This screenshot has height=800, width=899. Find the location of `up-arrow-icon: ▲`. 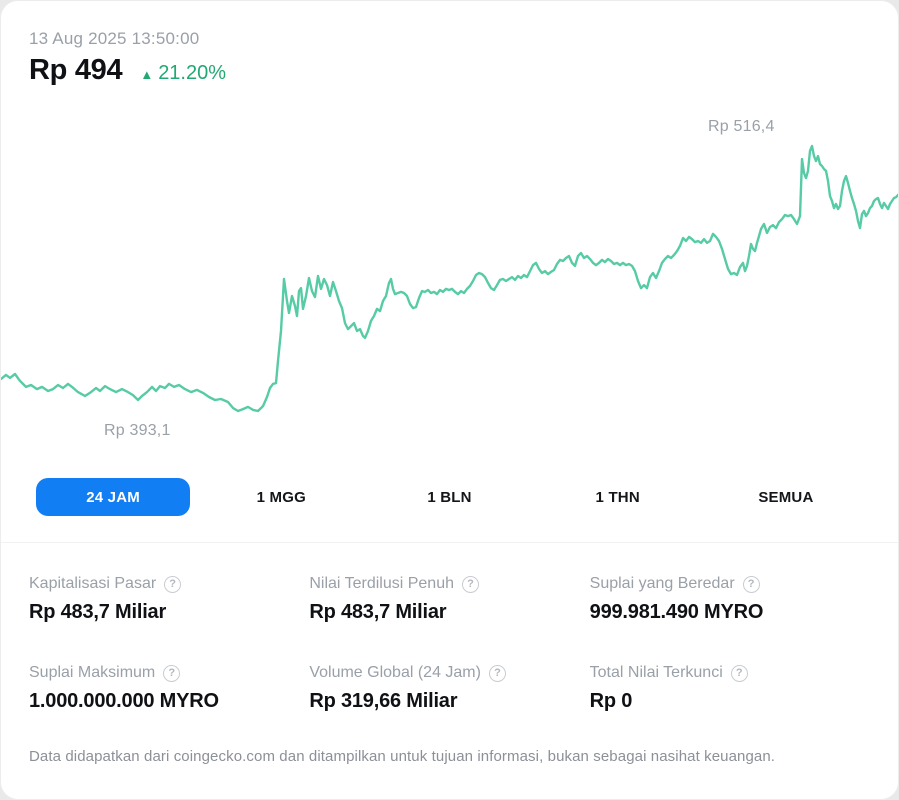

up-arrow-icon: ▲ is located at coordinates (147, 74).